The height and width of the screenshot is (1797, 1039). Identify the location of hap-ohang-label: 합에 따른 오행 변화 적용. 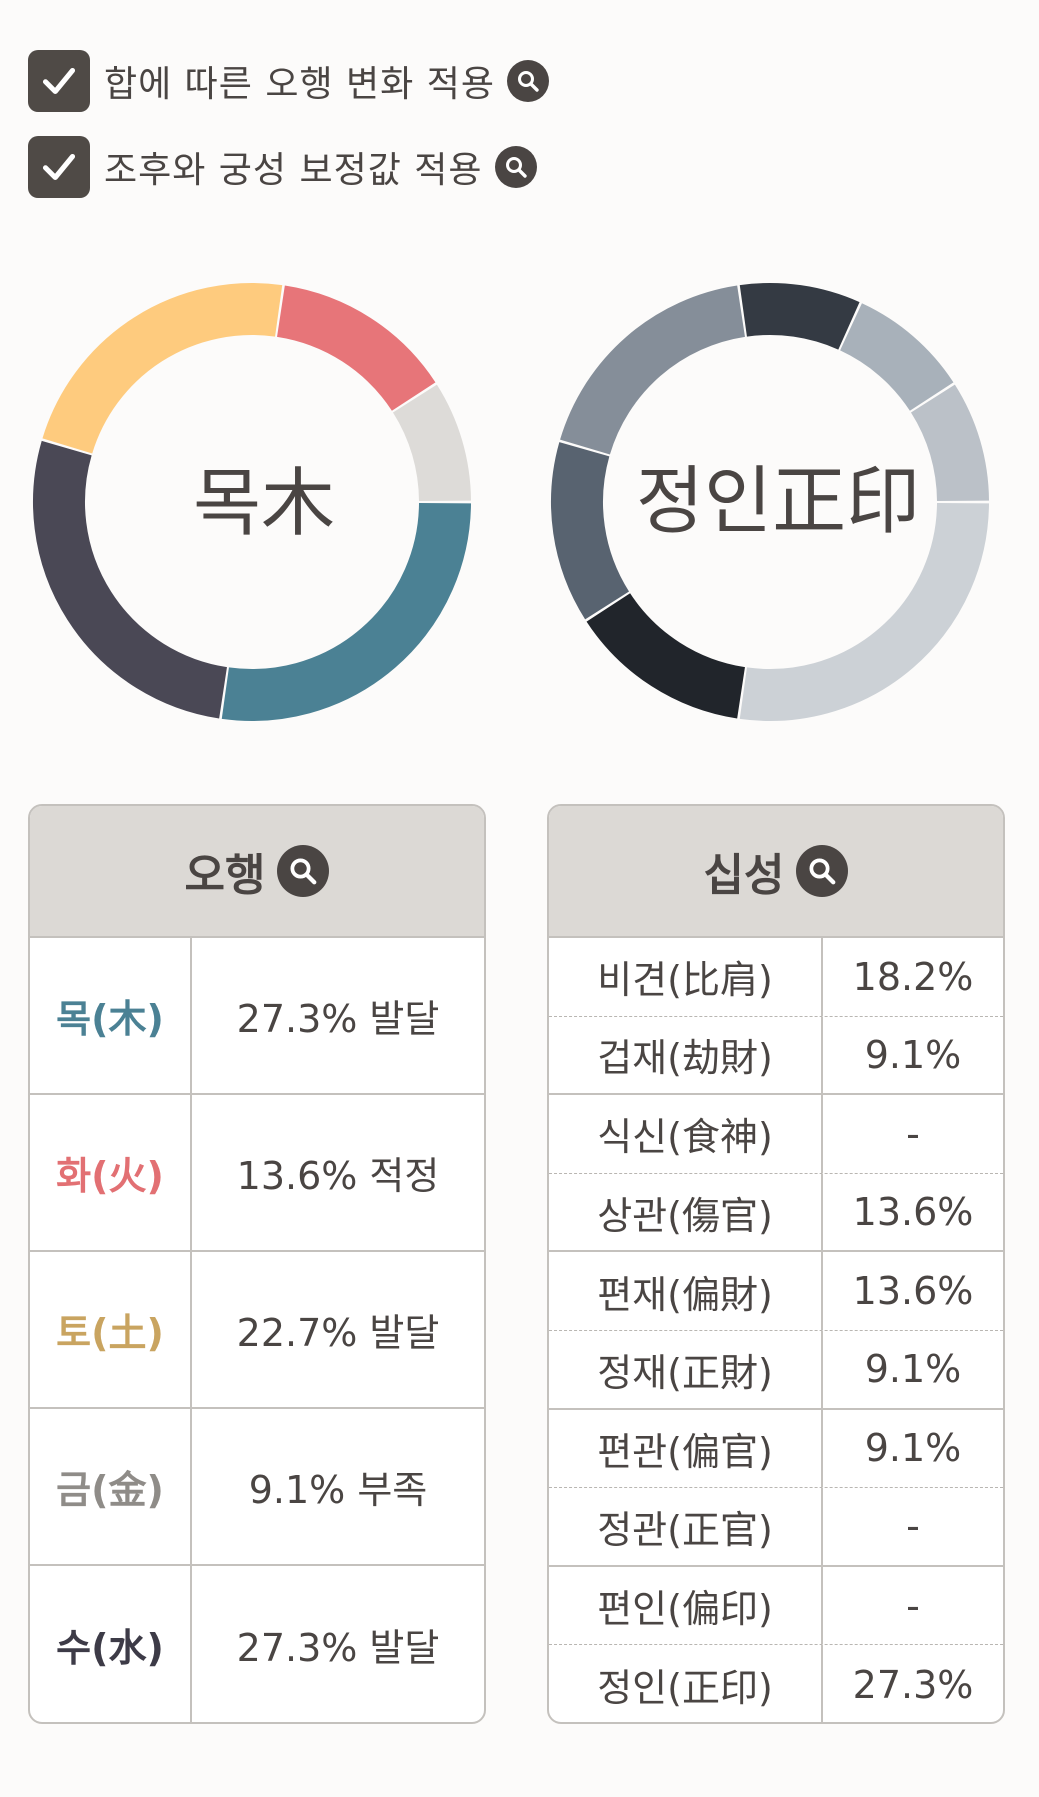
(299, 84).